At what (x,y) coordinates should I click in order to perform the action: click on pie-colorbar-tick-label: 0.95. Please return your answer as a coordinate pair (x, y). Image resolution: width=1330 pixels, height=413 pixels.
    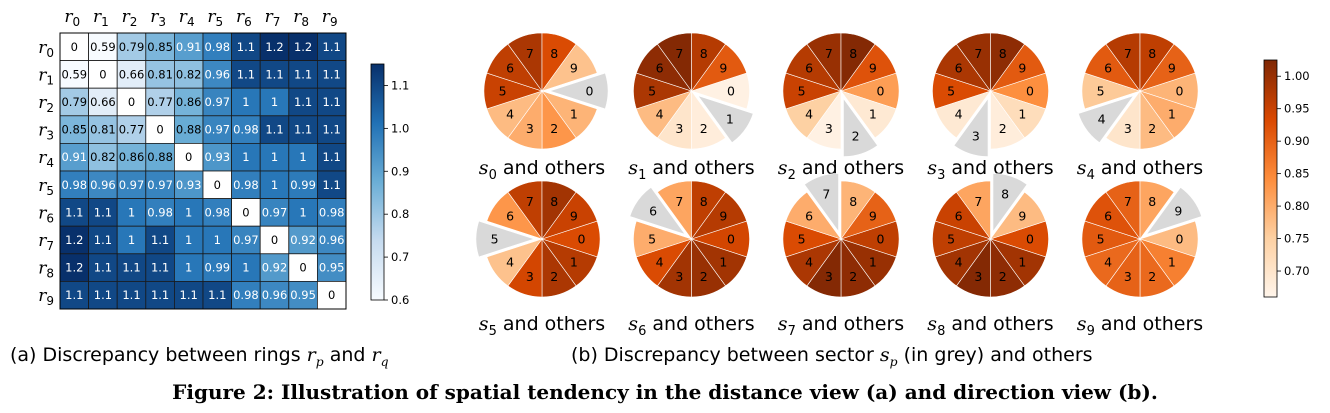
    Looking at the image, I should click on (1297, 109).